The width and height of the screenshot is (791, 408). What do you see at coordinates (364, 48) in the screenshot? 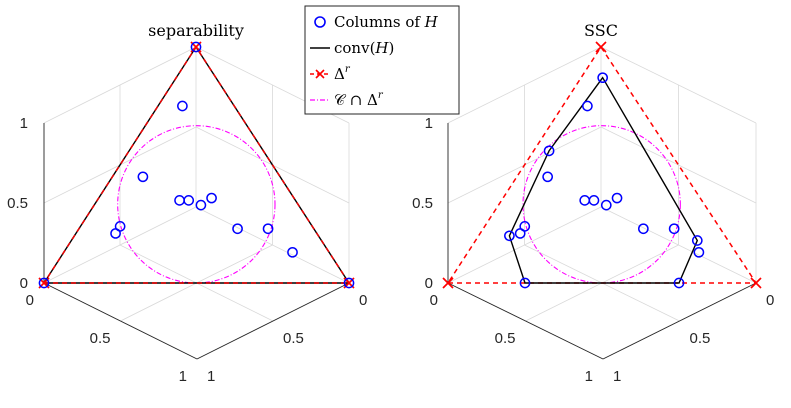
I see `legend-label-conv: conv(H)` at bounding box center [364, 48].